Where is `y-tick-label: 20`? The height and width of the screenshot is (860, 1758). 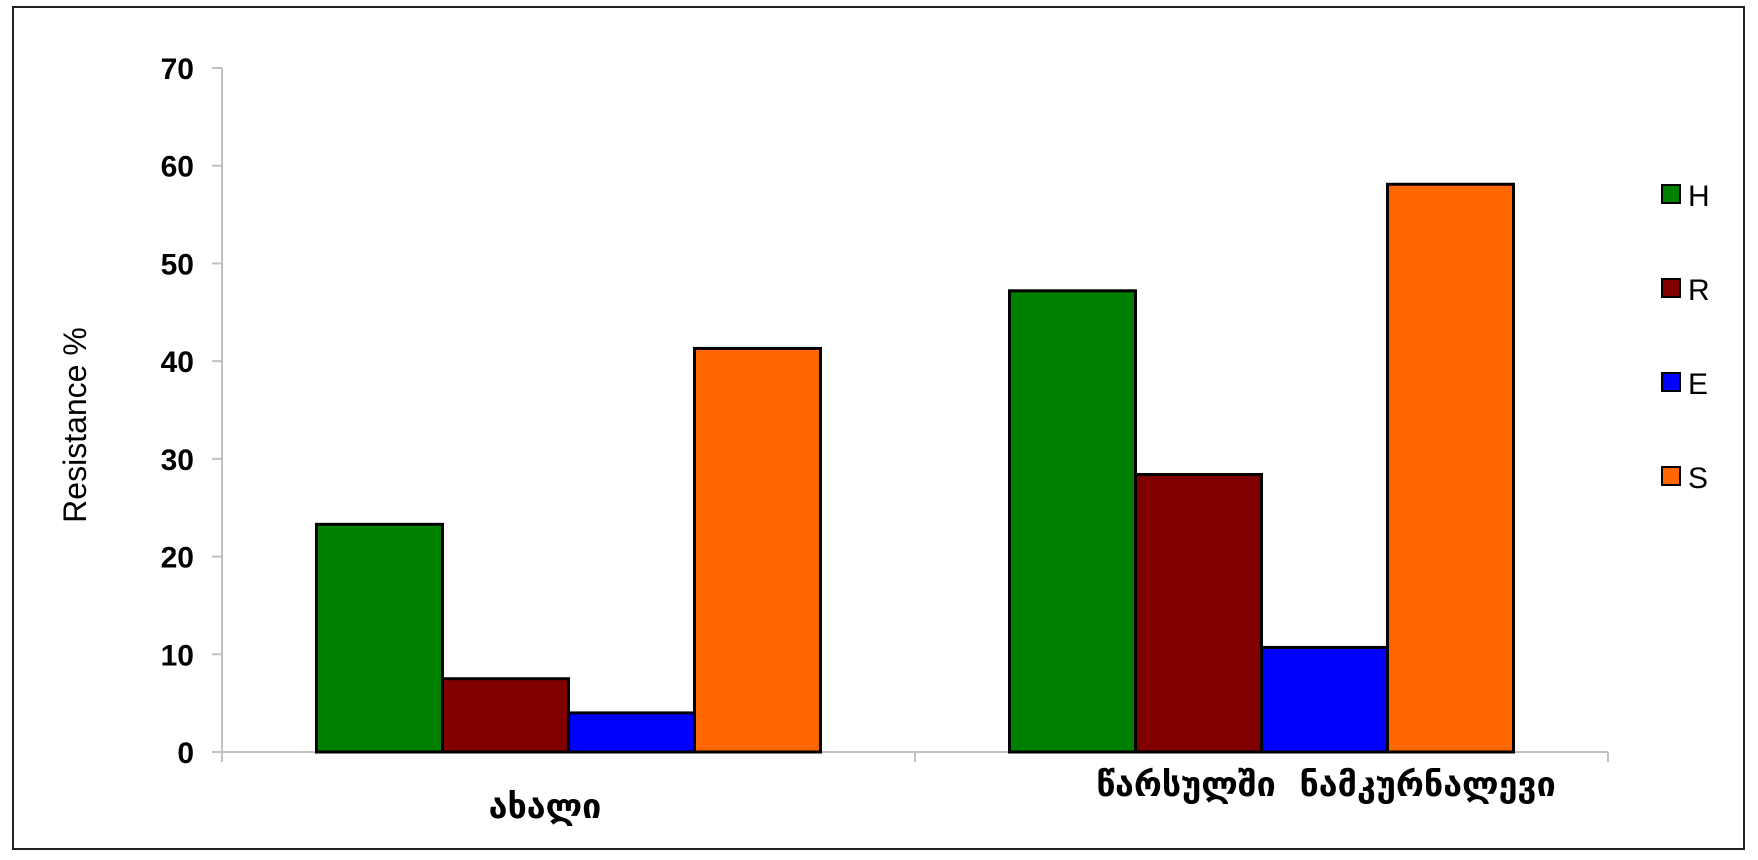
y-tick-label: 20 is located at coordinates (177, 558).